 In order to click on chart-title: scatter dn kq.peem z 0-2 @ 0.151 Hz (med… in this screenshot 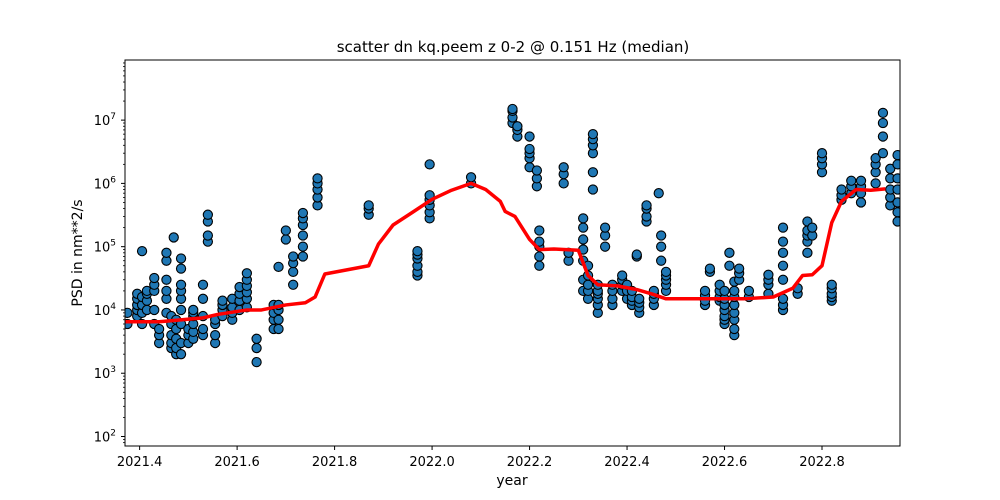, I will do `click(513, 47)`.